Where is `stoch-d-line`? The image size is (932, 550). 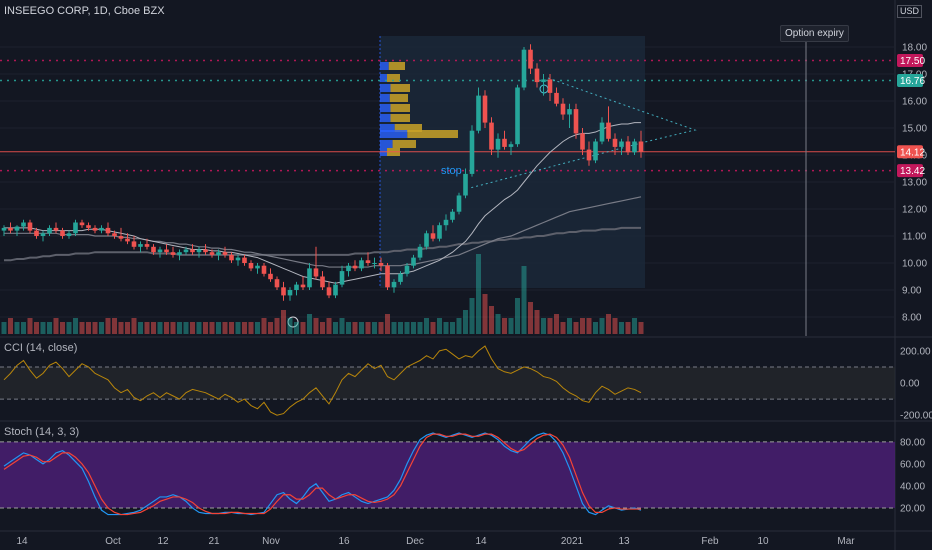
stoch-d-line is located at coordinates (322, 474).